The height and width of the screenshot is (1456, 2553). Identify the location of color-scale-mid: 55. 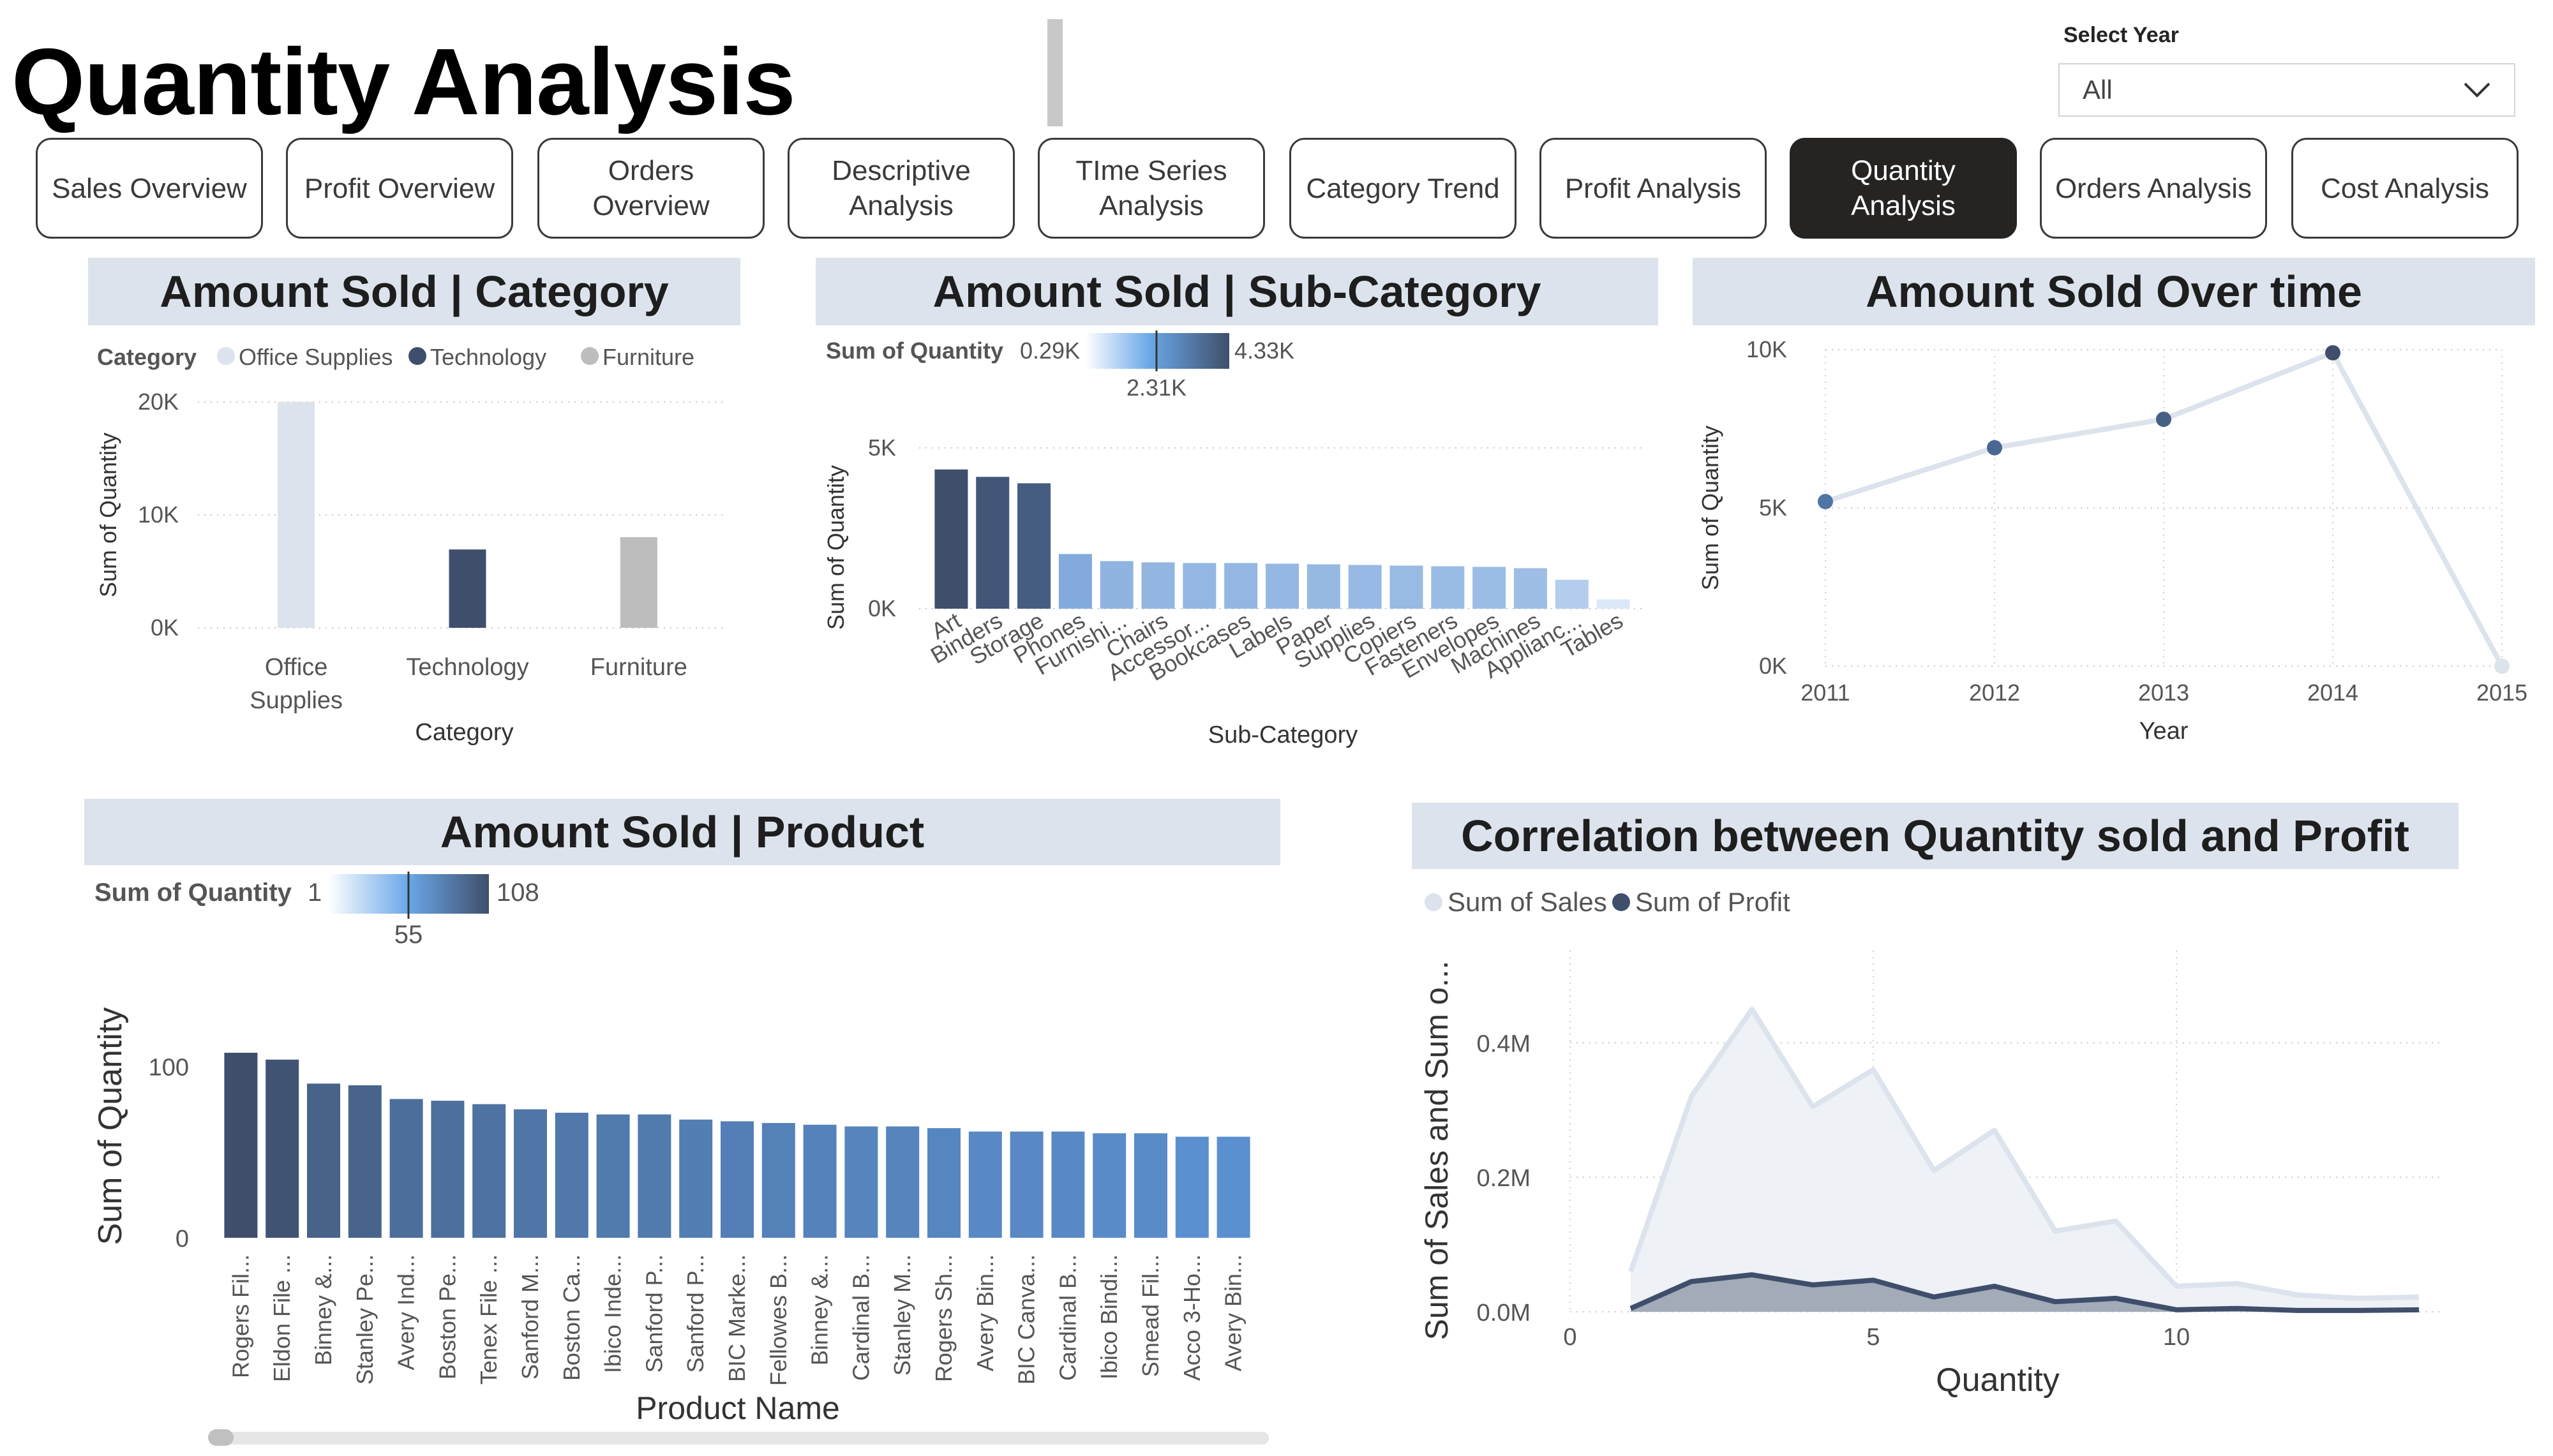
(408, 935).